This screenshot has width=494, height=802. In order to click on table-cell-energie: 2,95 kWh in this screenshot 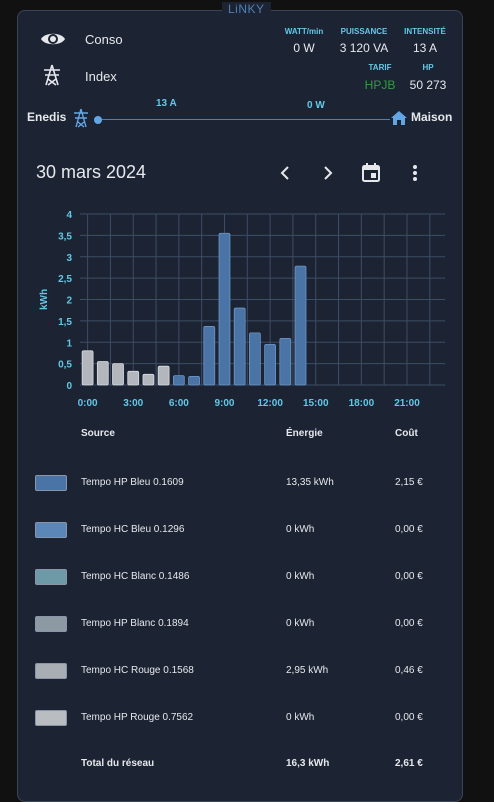, I will do `click(307, 670)`.